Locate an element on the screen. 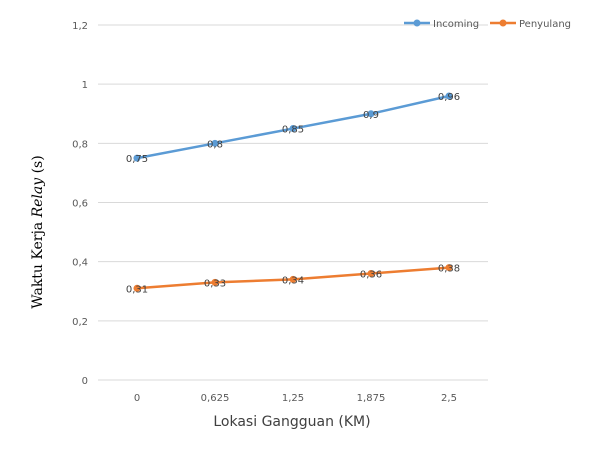  y-tick-label: 0,6 is located at coordinates (80, 204).